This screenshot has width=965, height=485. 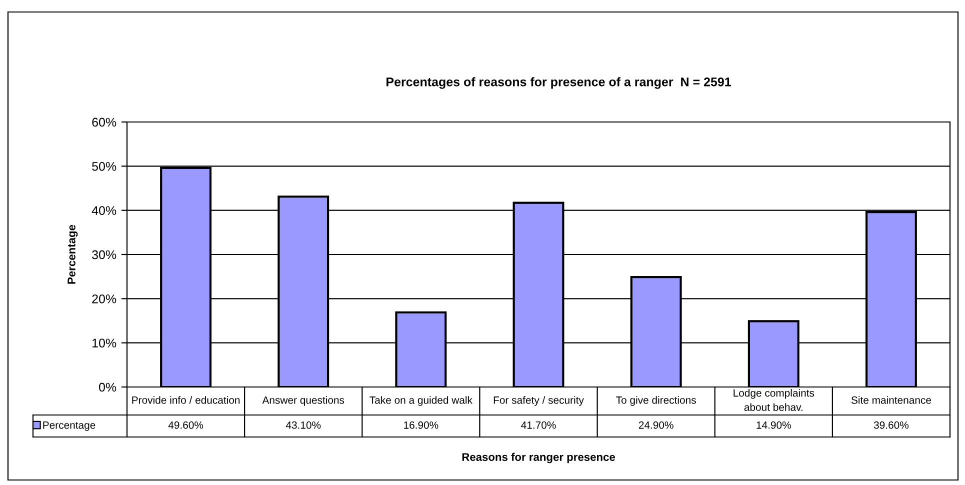 What do you see at coordinates (303, 425) in the screenshot?
I see `data-label: 43.10%` at bounding box center [303, 425].